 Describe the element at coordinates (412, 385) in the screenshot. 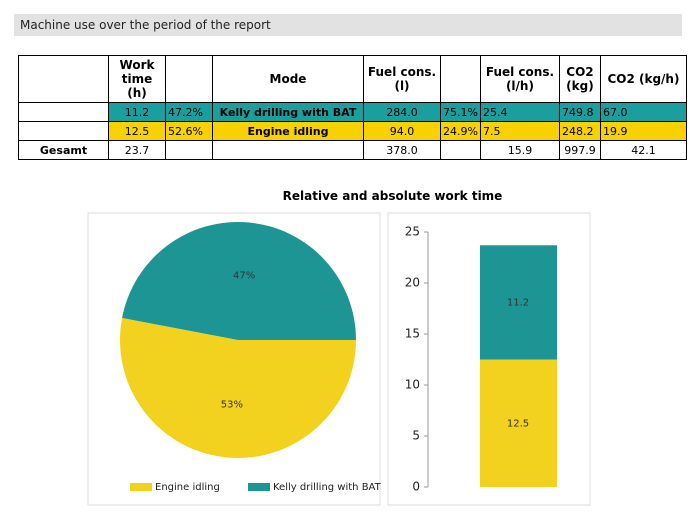

I see `y-tick-label: 10` at that location.